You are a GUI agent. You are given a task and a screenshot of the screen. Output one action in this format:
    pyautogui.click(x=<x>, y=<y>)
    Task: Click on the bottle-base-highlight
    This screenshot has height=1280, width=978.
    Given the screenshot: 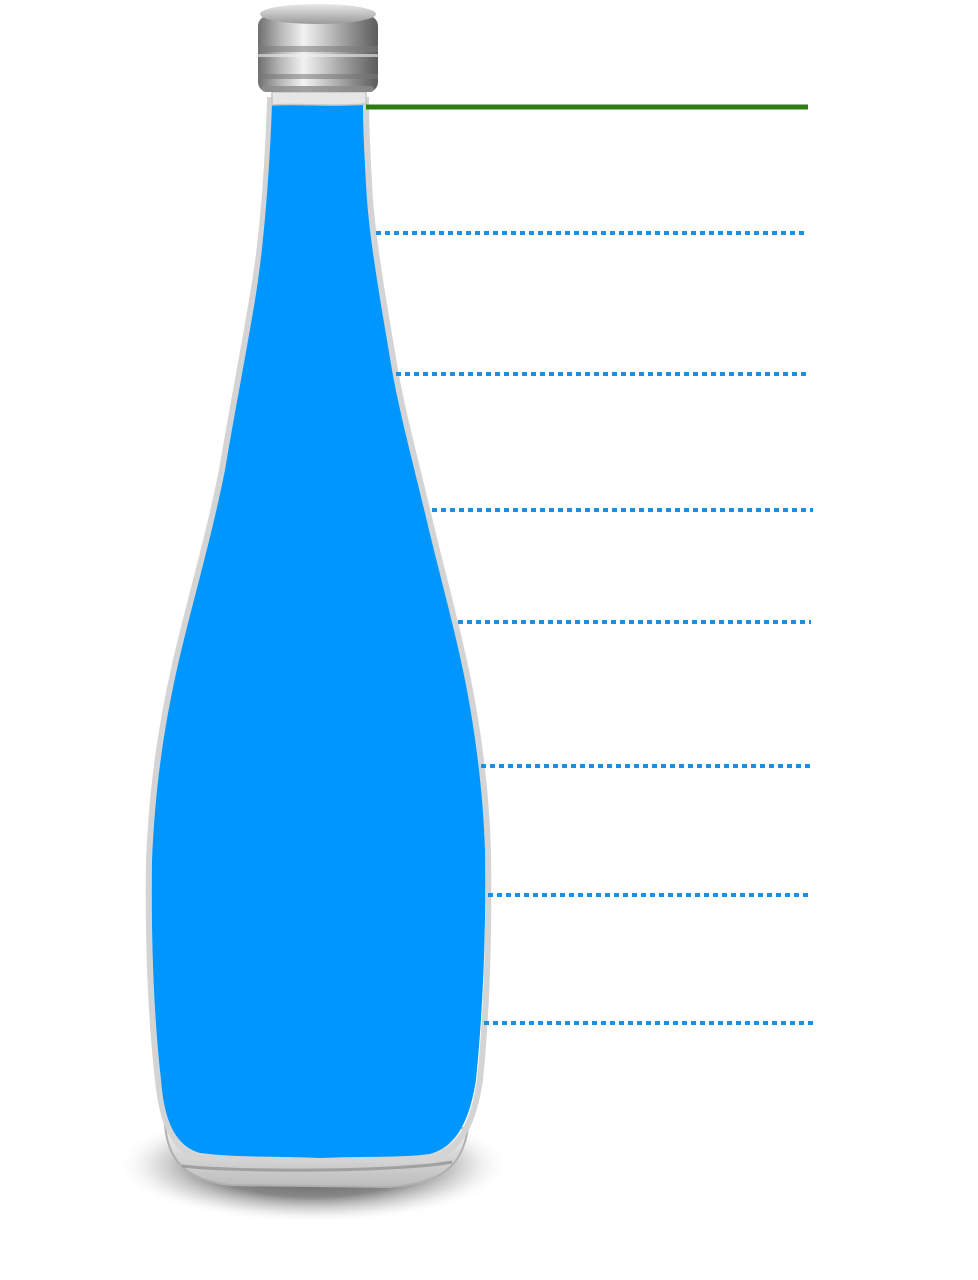 What is the action you would take?
    pyautogui.click(x=317, y=1166)
    